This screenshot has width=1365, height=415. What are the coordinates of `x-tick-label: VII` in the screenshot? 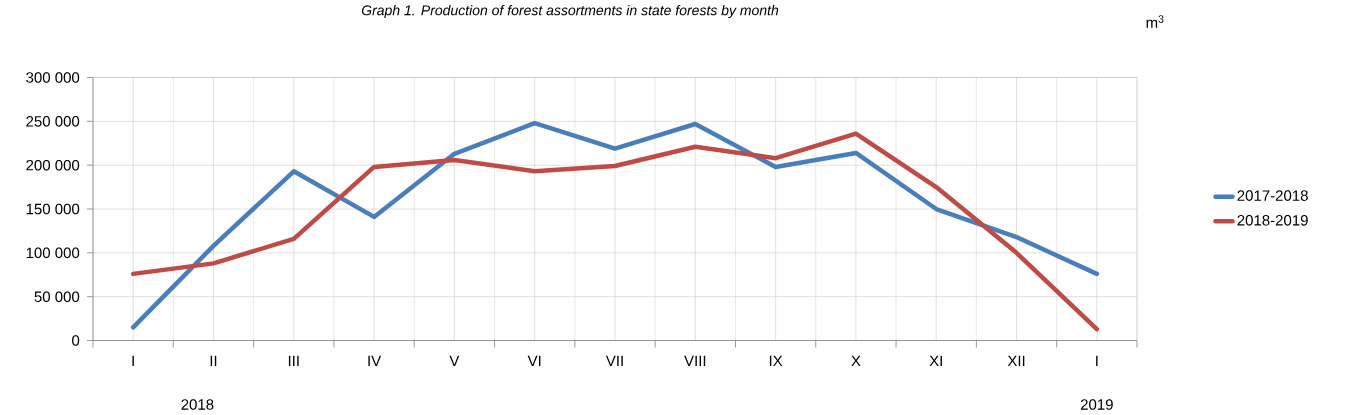 It's located at (614, 361).